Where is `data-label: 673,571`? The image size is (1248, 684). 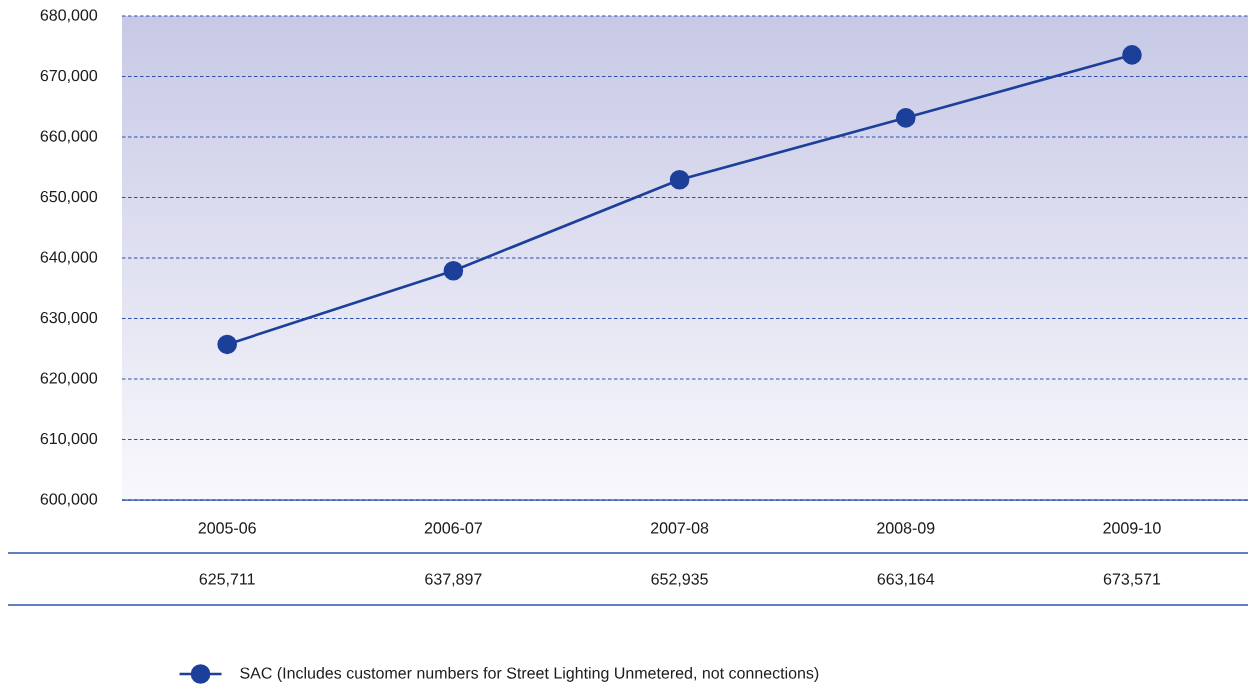
data-label: 673,571 is located at coordinates (1132, 580).